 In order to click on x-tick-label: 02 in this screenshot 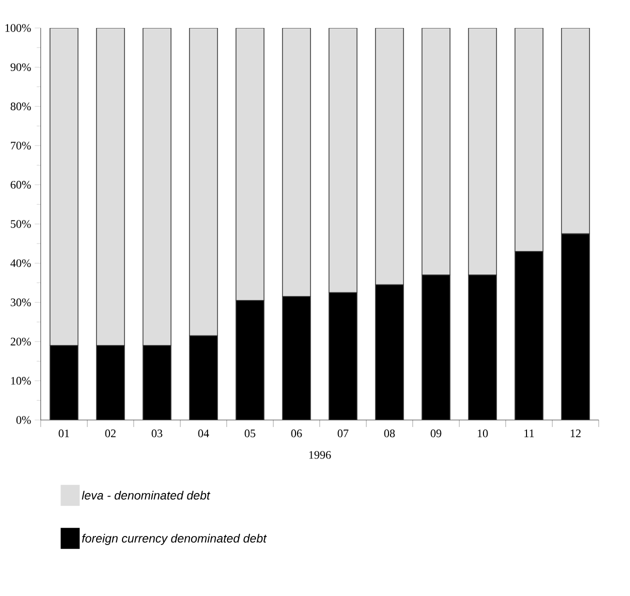, I will do `click(110, 434)`.